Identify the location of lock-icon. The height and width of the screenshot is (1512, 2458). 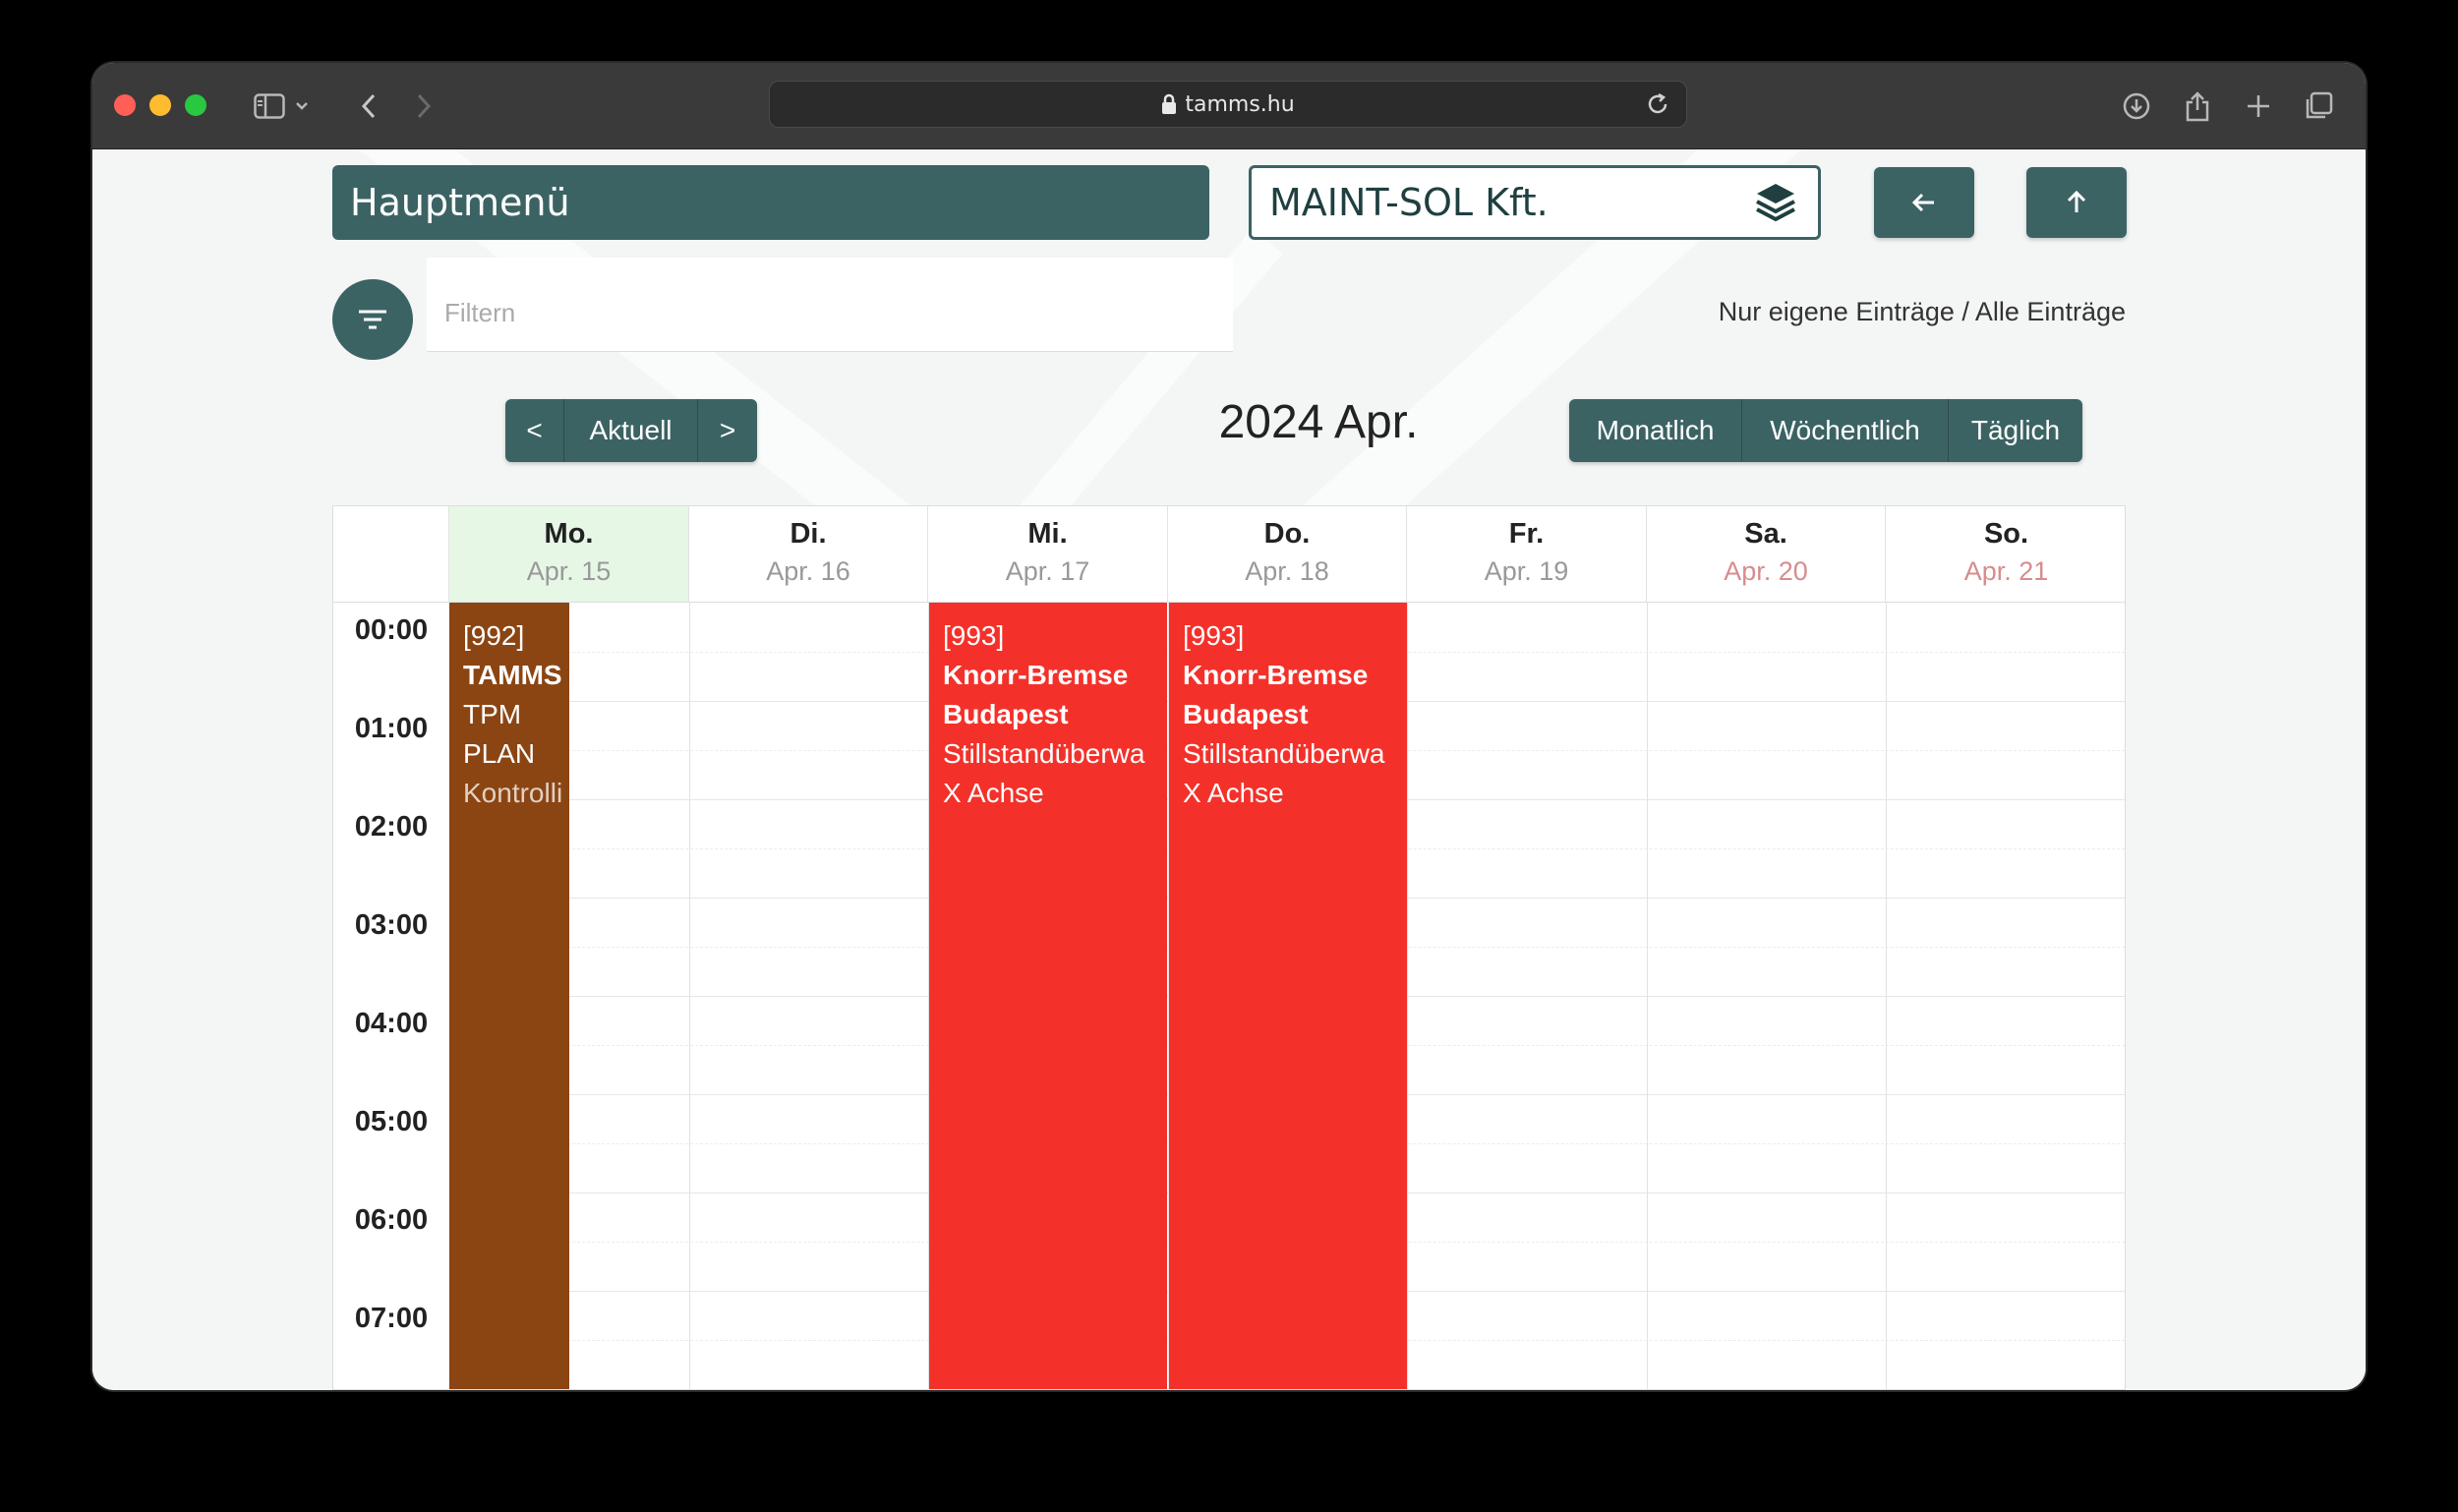
(1169, 104).